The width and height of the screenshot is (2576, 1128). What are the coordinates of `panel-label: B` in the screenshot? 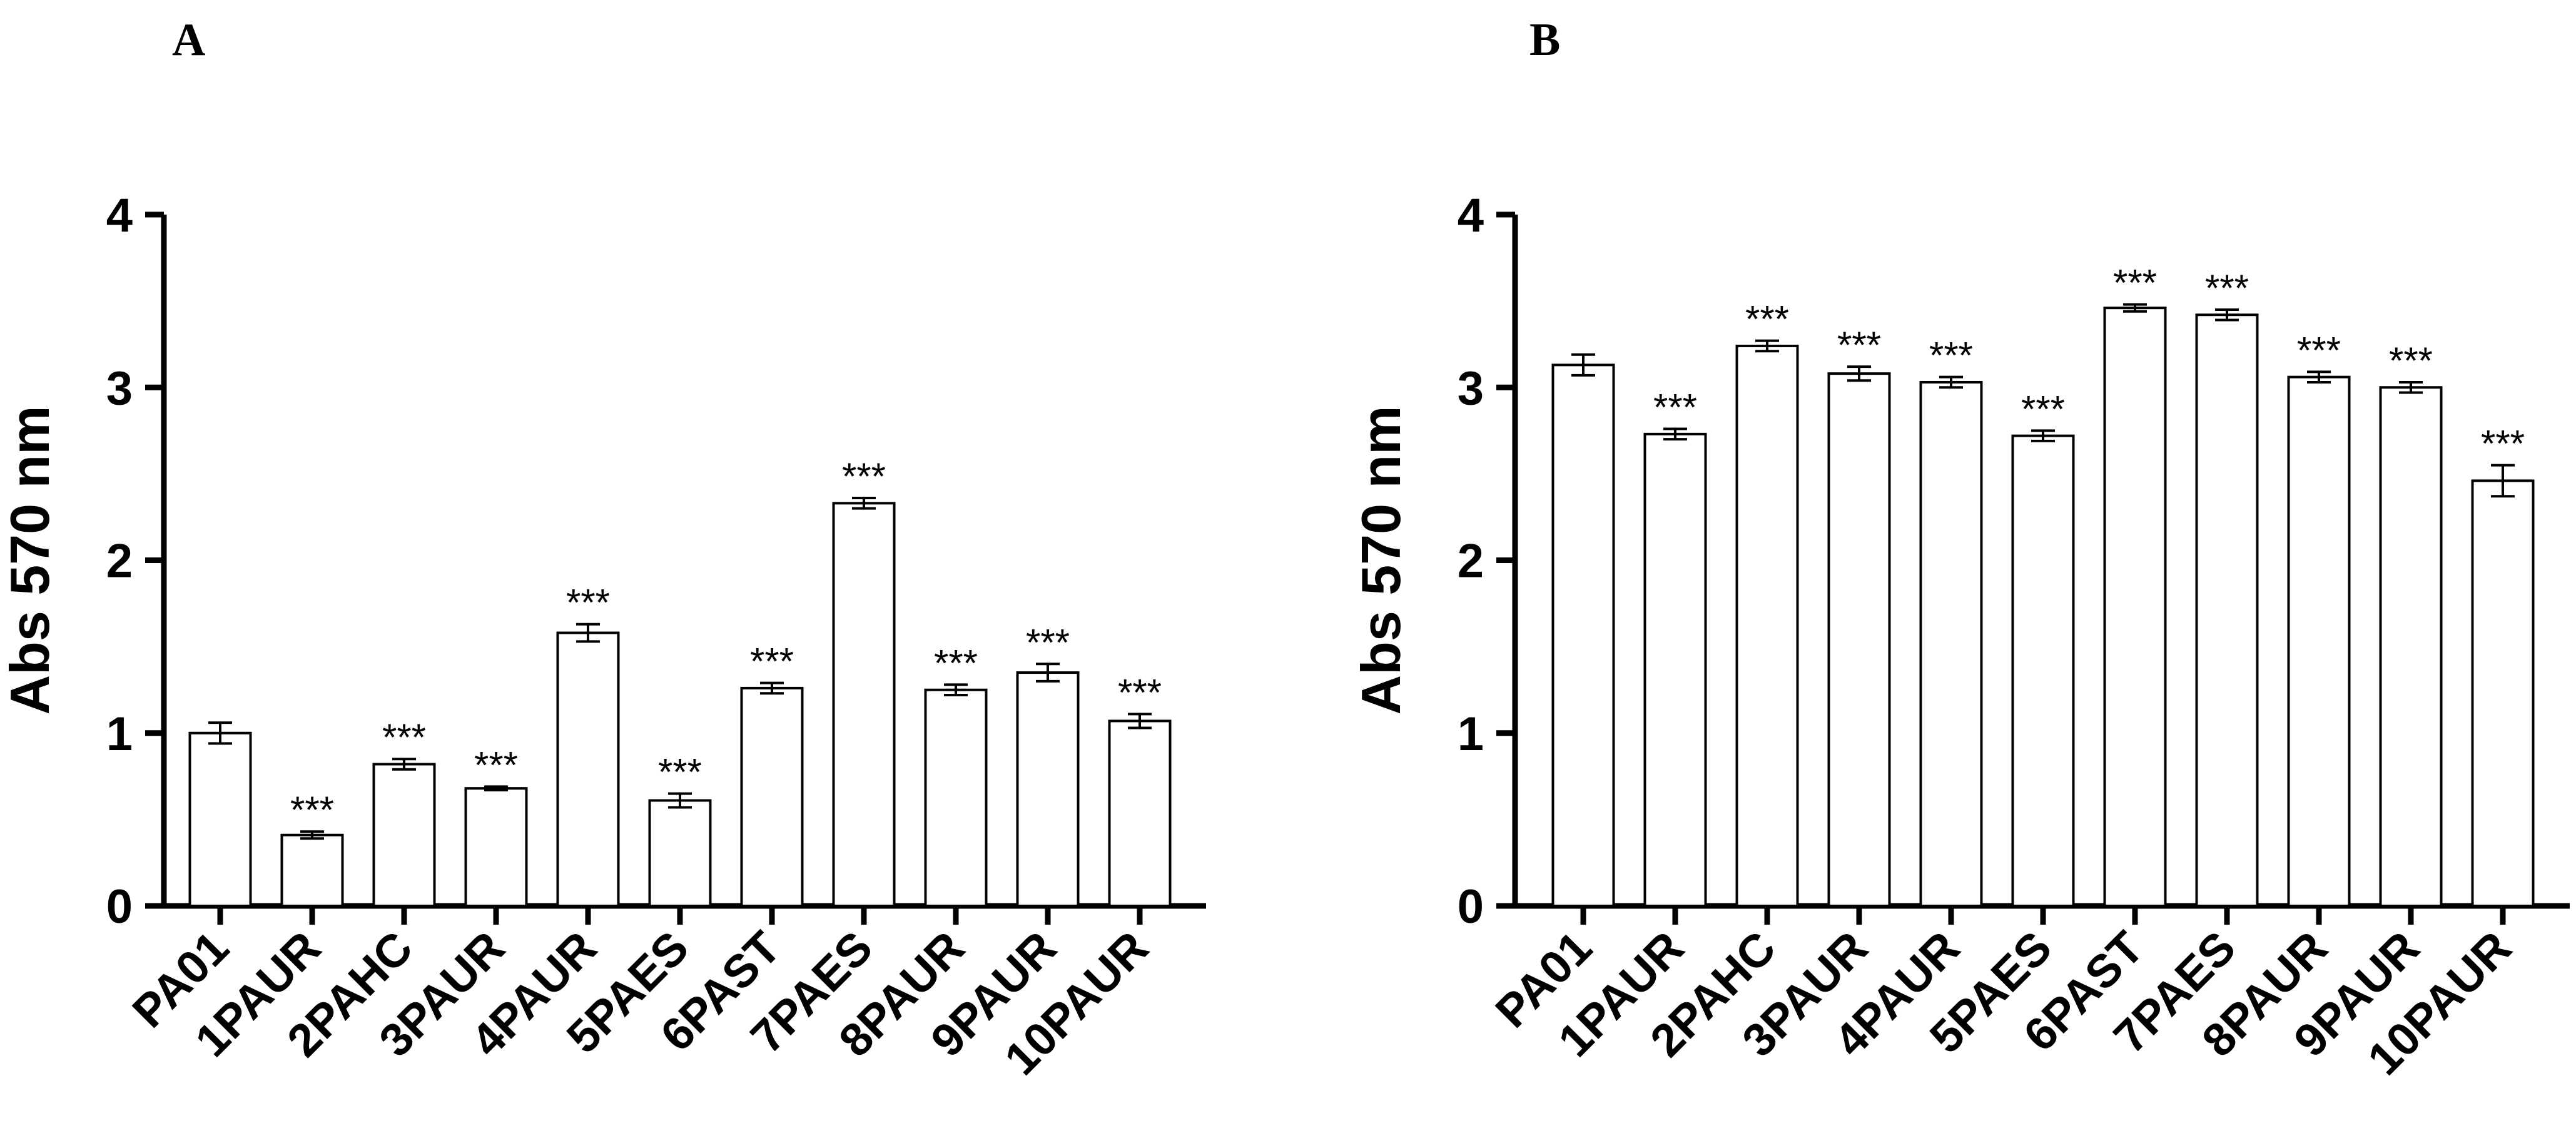 It's located at (1545, 40).